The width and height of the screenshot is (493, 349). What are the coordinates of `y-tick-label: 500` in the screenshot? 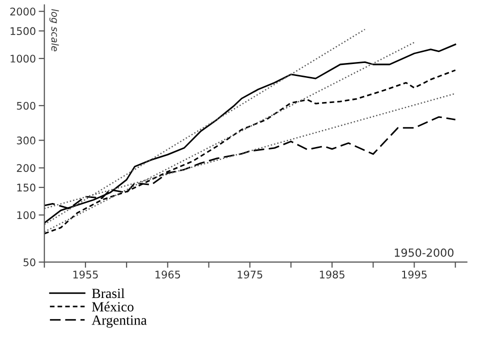 It's located at (26, 106).